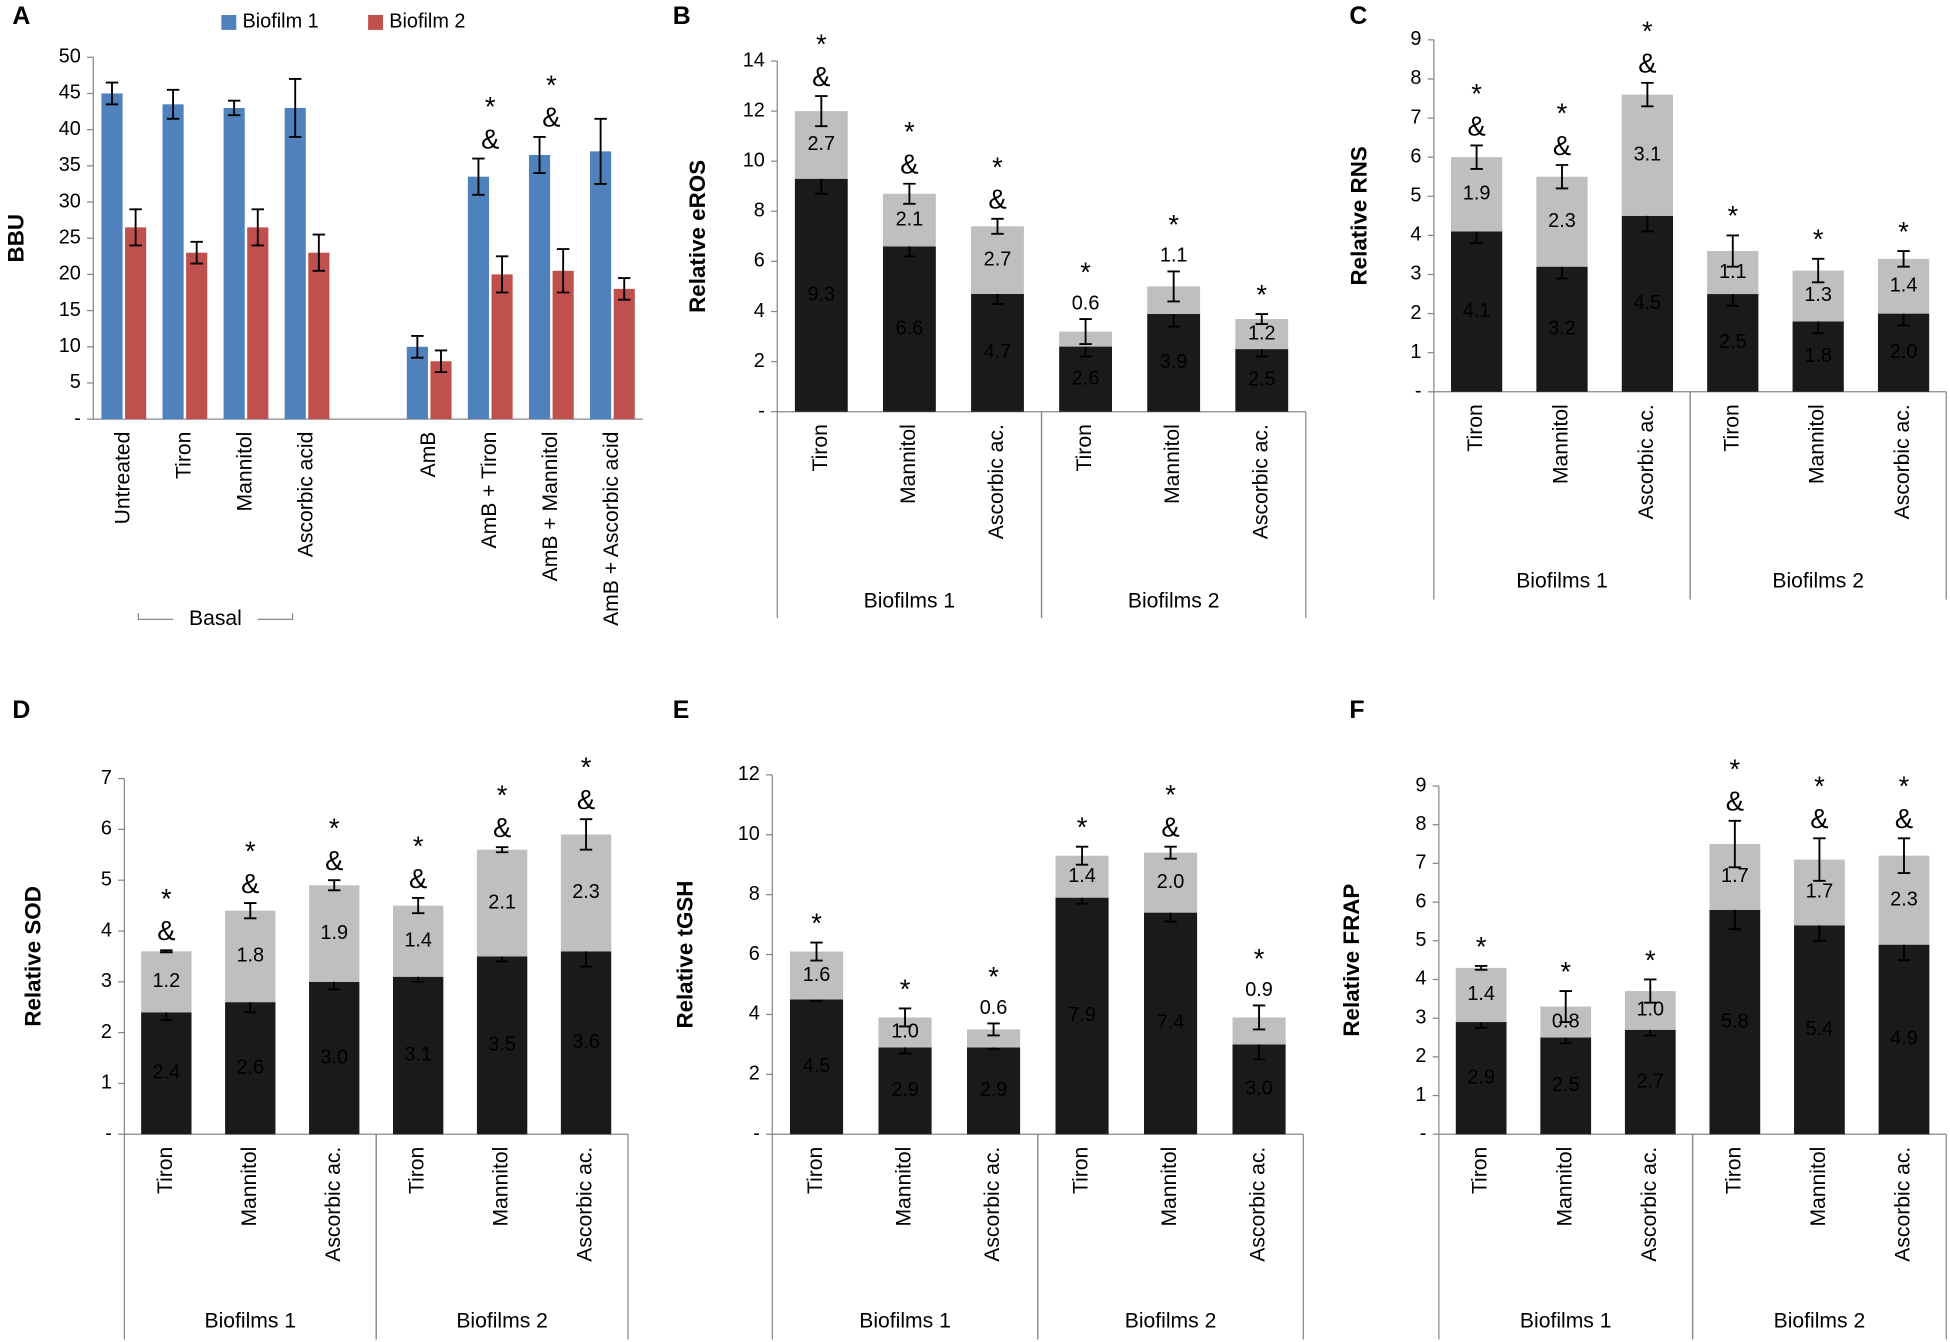 The height and width of the screenshot is (1342, 1950). I want to click on value-label: 2.9, so click(994, 1090).